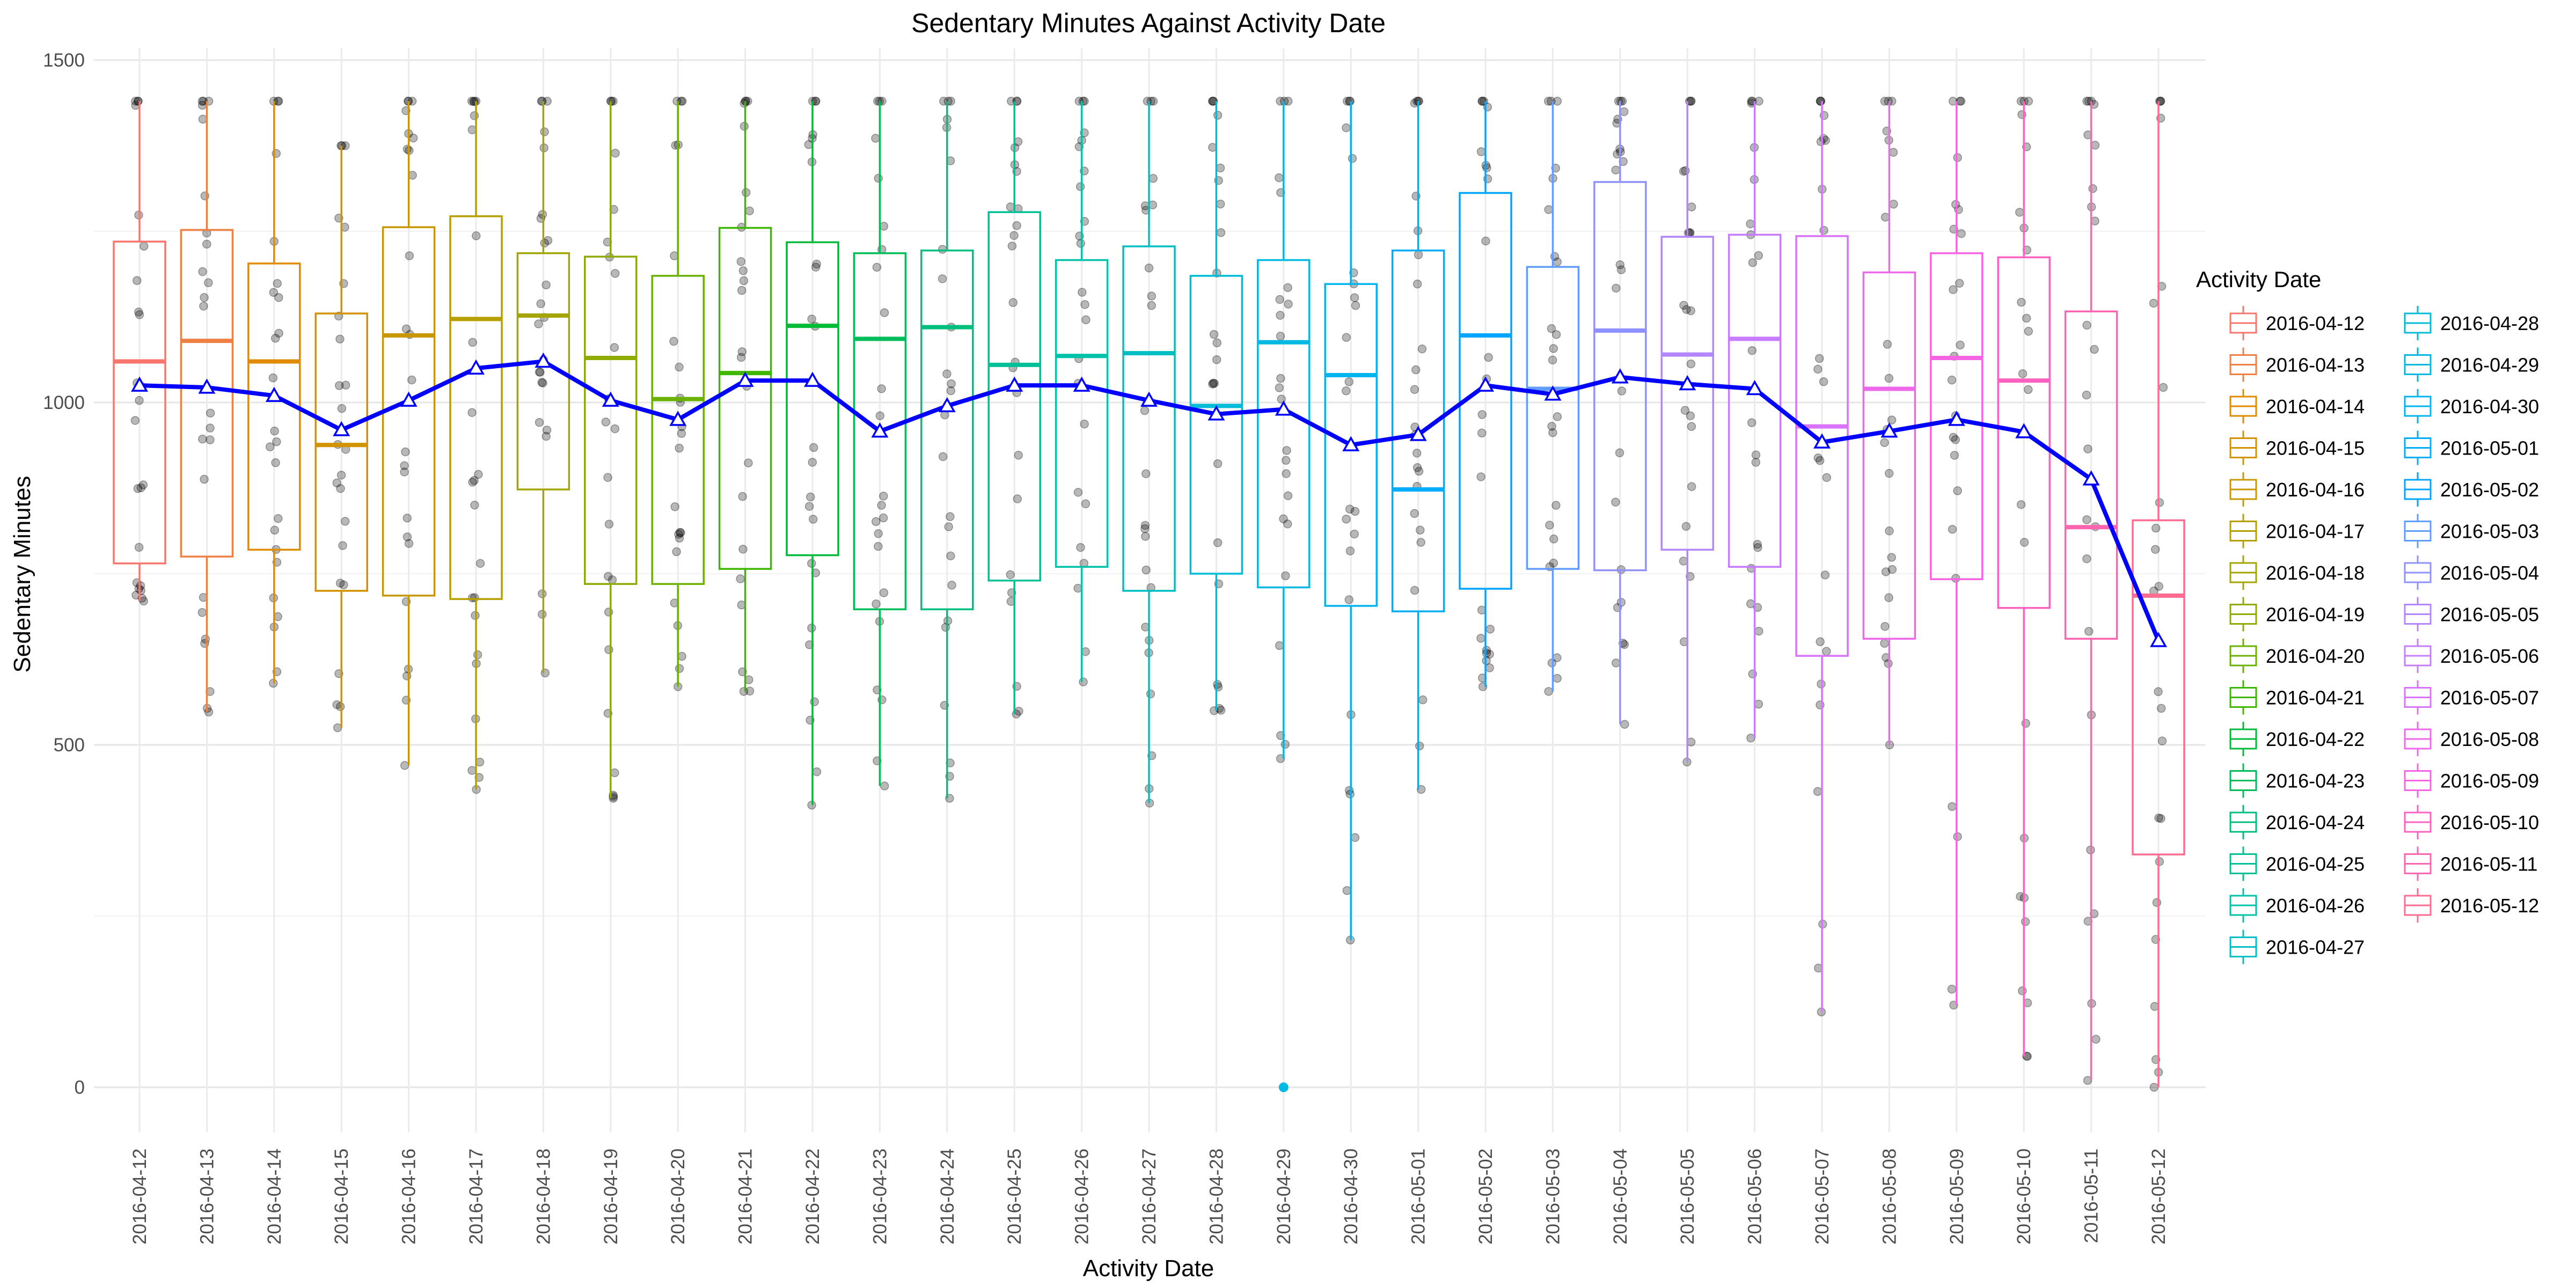 The height and width of the screenshot is (1288, 2576). What do you see at coordinates (1148, 1268) in the screenshot?
I see `x-axis-title: Activity Date` at bounding box center [1148, 1268].